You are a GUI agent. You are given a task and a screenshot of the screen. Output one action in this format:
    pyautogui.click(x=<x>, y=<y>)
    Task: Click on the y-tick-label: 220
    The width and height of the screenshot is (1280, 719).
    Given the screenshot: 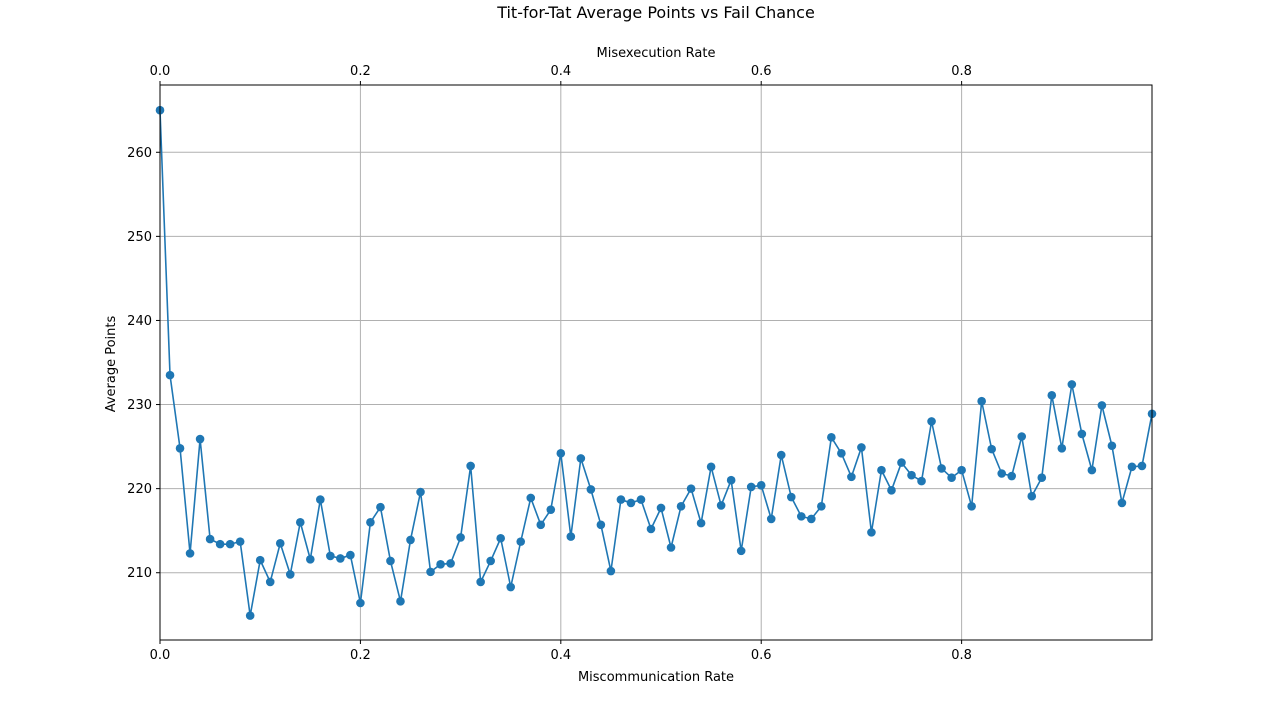 What is the action you would take?
    pyautogui.click(x=139, y=489)
    